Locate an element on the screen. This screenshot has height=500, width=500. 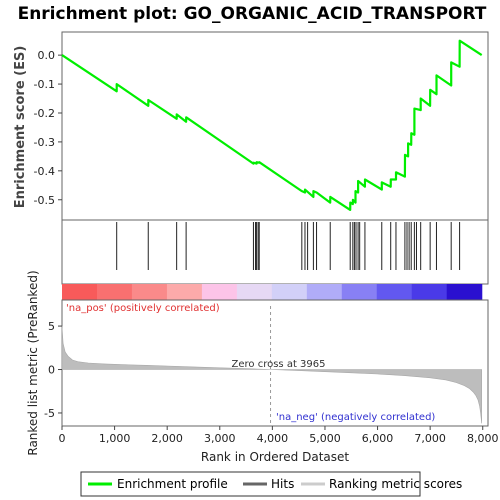
metric-y-tick-label: 0 is located at coordinates (51, 370).